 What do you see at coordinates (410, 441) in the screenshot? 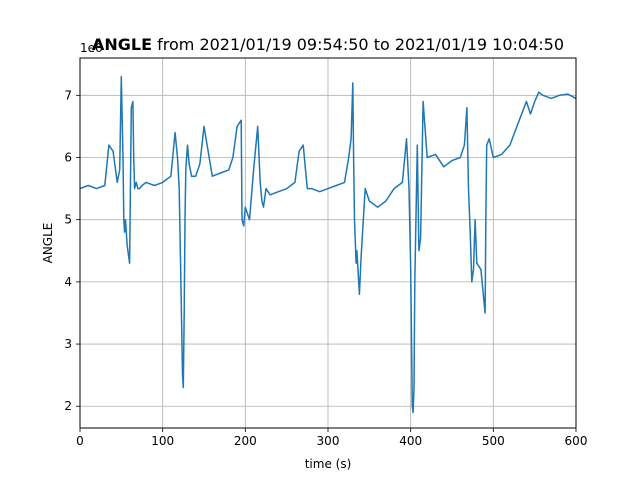
I see `x-tick-label: 400` at bounding box center [410, 441].